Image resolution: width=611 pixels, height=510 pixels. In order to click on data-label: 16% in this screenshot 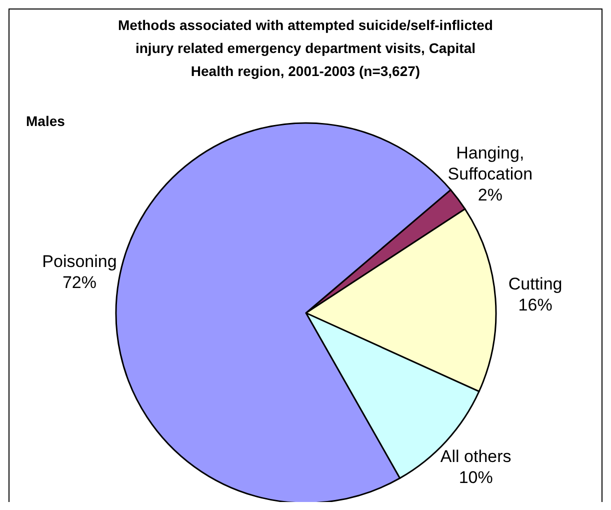, I will do `click(535, 304)`.